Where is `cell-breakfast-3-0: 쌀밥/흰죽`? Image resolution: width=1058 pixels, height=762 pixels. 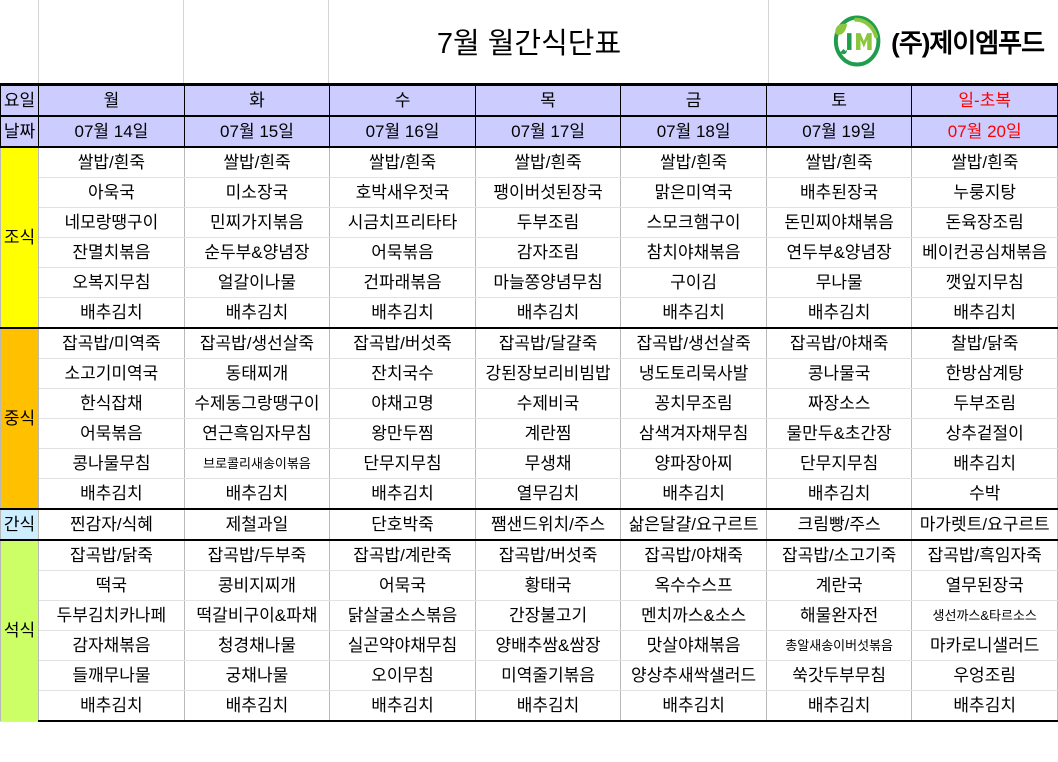
cell-breakfast-3-0: 쌀밥/흰죽 is located at coordinates (548, 162).